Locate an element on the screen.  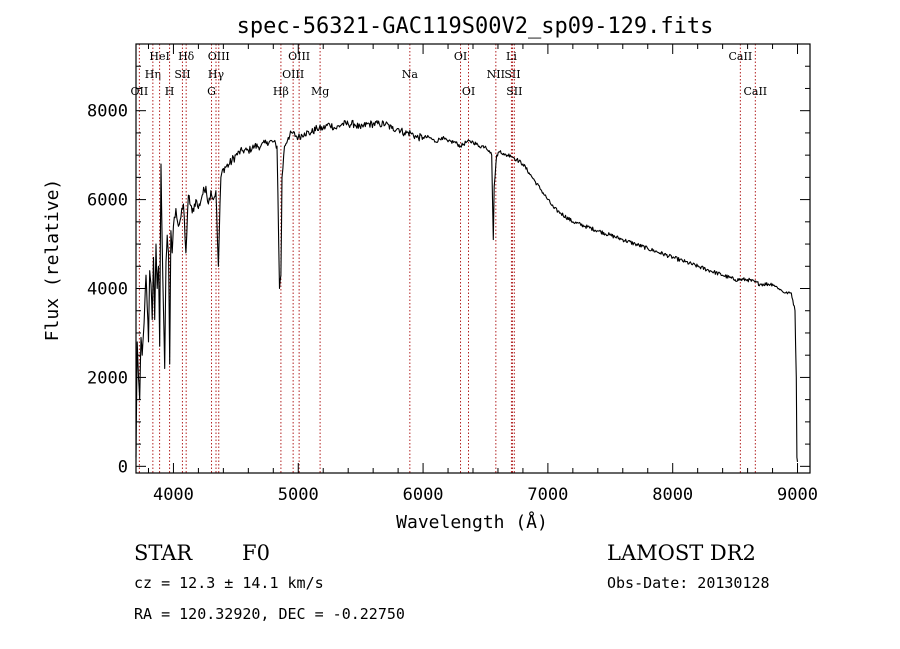
y-tick-label: 4000 is located at coordinates (107, 290).